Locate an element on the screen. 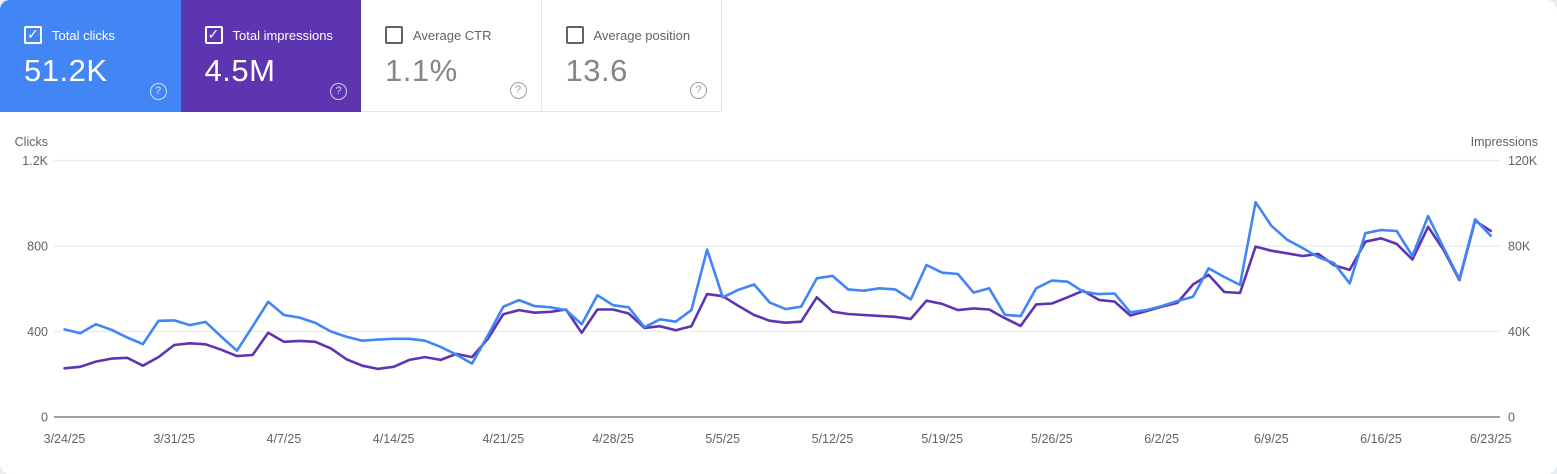  card-label: Average position is located at coordinates (642, 35).